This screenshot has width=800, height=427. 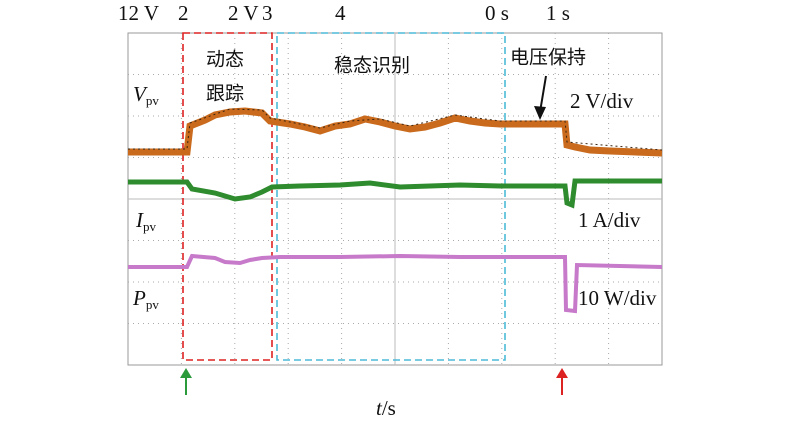 What do you see at coordinates (558, 13) in the screenshot?
I see `header-label: 1 s` at bounding box center [558, 13].